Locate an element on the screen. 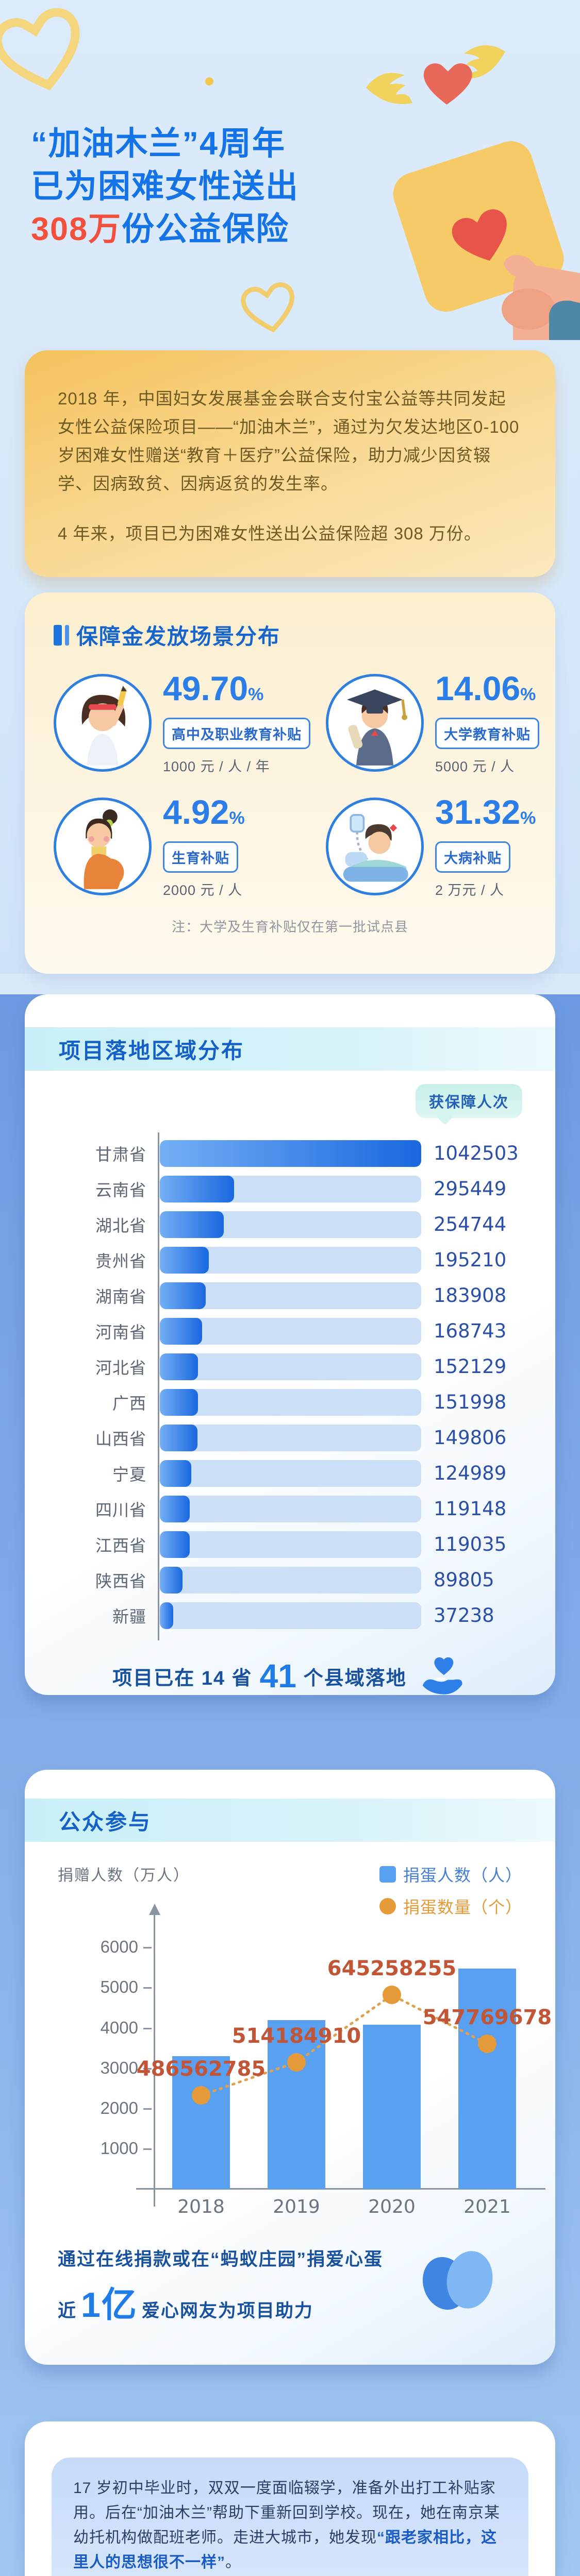  heading-bars-icon is located at coordinates (61, 635).